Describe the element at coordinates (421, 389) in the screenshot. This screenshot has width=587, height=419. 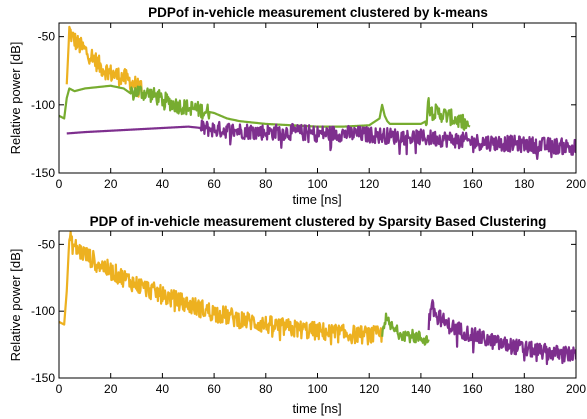
I see `bottom-x-tick-label: 140` at that location.